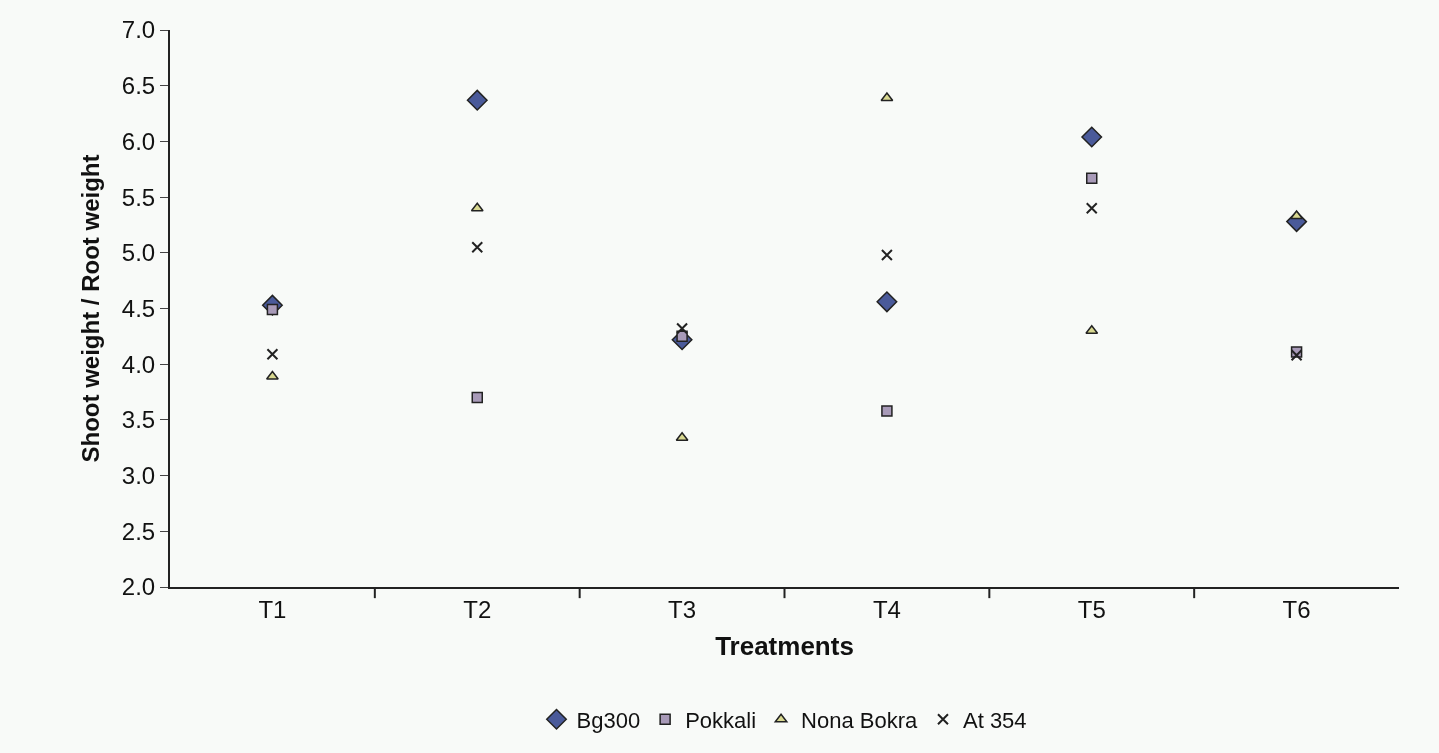 The width and height of the screenshot is (1439, 753). I want to click on x-tick-label: T4, so click(886, 609).